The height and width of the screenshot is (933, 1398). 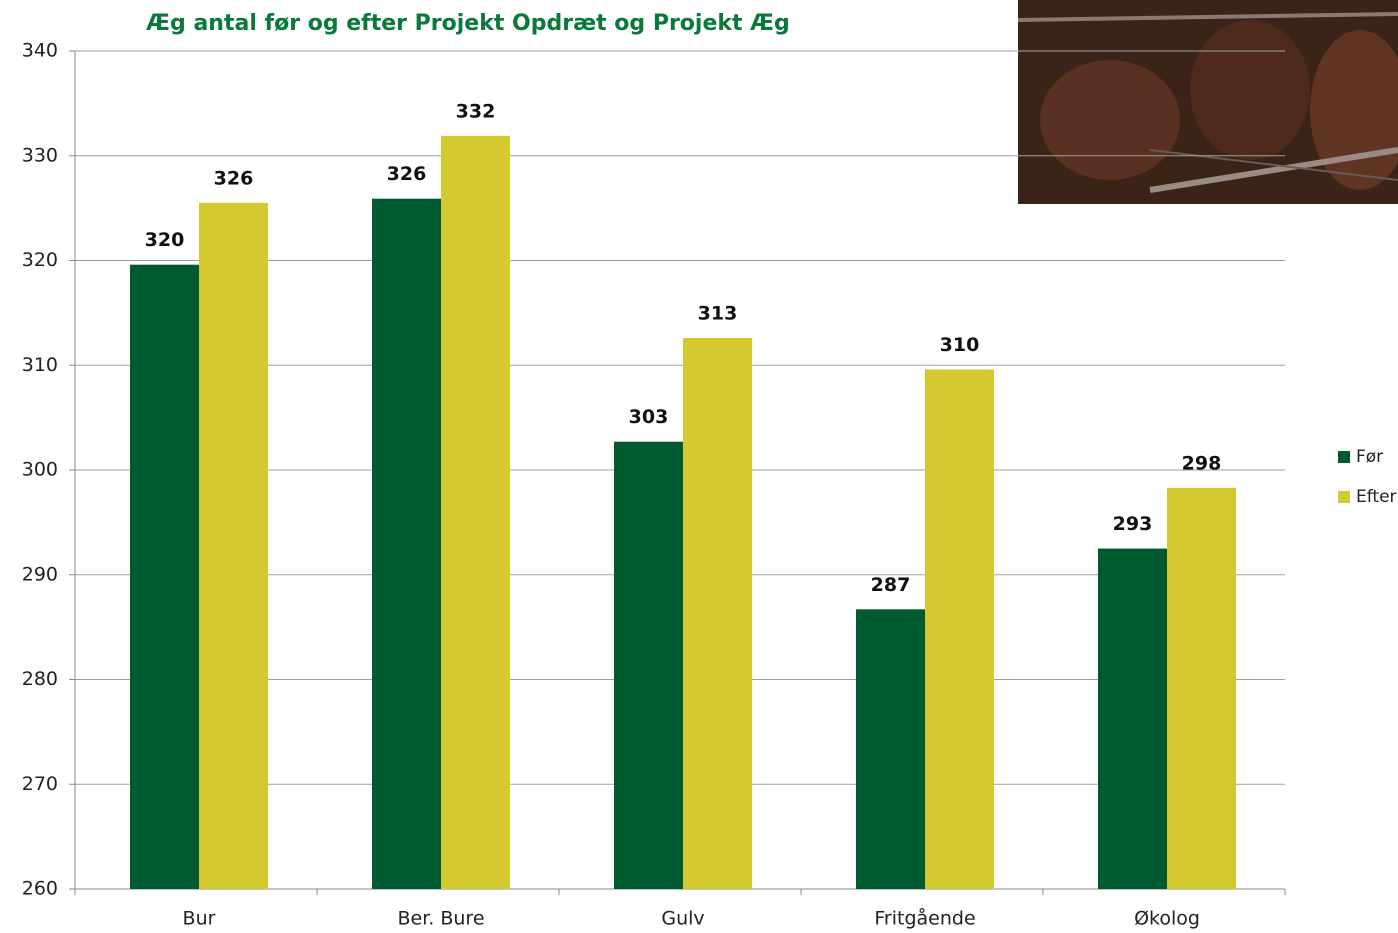 What do you see at coordinates (924, 918) in the screenshot?
I see `x-tick-label: Fritgående` at bounding box center [924, 918].